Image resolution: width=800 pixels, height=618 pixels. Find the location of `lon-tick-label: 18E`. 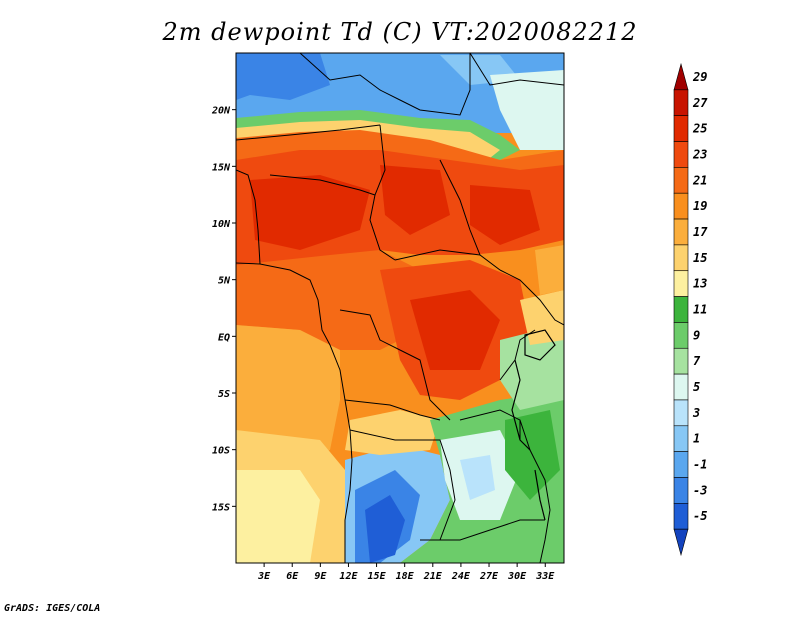

lon-tick-label: 18E is located at coordinates (405, 576).